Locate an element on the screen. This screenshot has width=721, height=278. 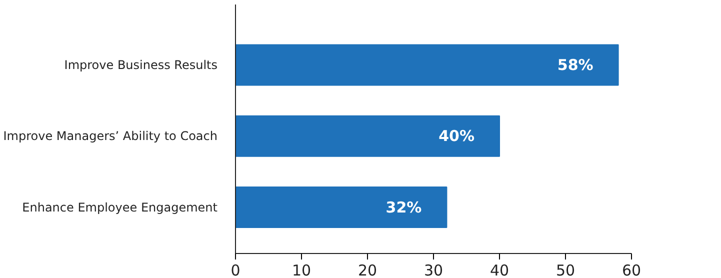
x-tick-label: 30 is located at coordinates (434, 270).